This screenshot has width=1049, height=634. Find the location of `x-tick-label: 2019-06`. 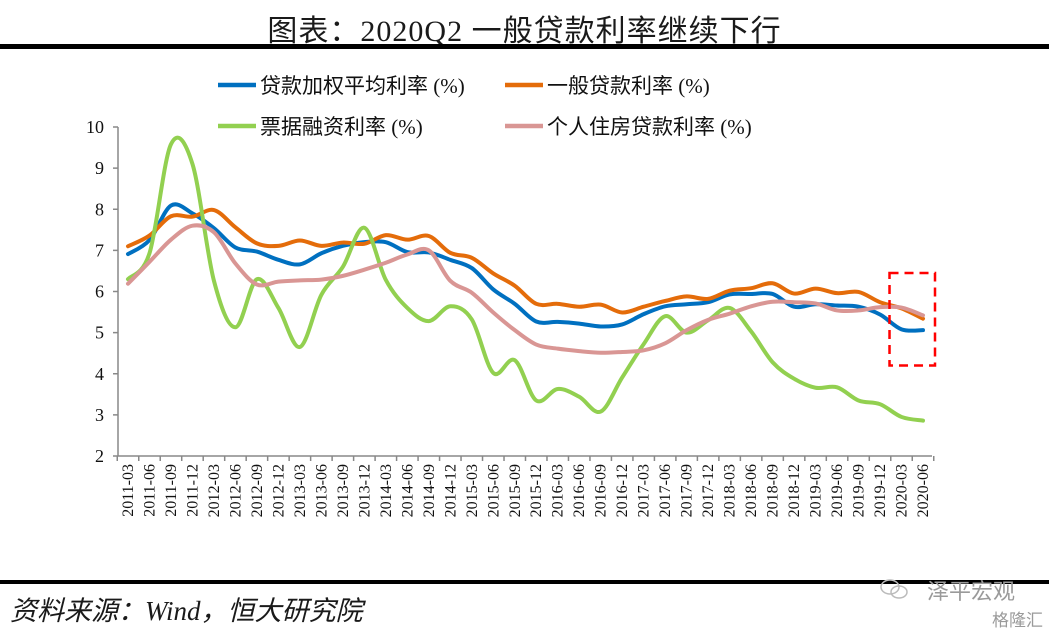

x-tick-label: 2019-06 is located at coordinates (837, 490).